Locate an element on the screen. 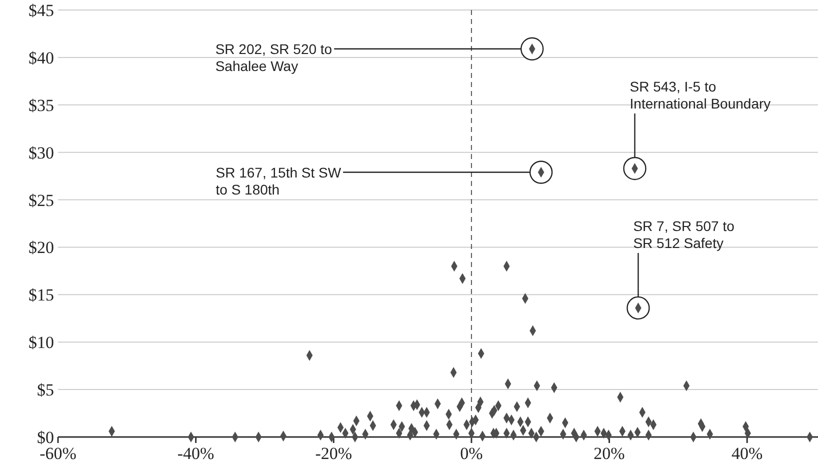  x-tick-label: 0% is located at coordinates (471, 453).